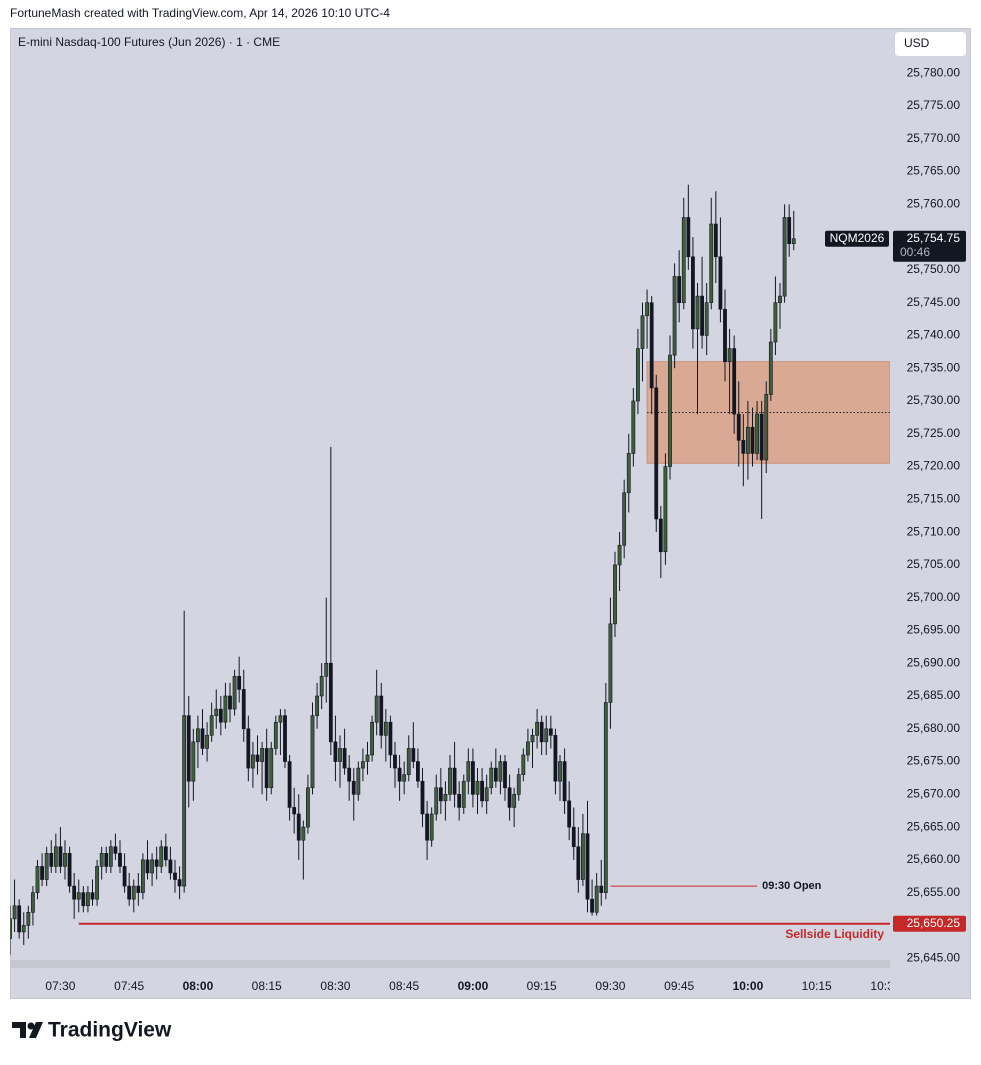 This screenshot has height=1065, width=981. What do you see at coordinates (473, 986) in the screenshot?
I see `x-tick-label: 09:00` at bounding box center [473, 986].